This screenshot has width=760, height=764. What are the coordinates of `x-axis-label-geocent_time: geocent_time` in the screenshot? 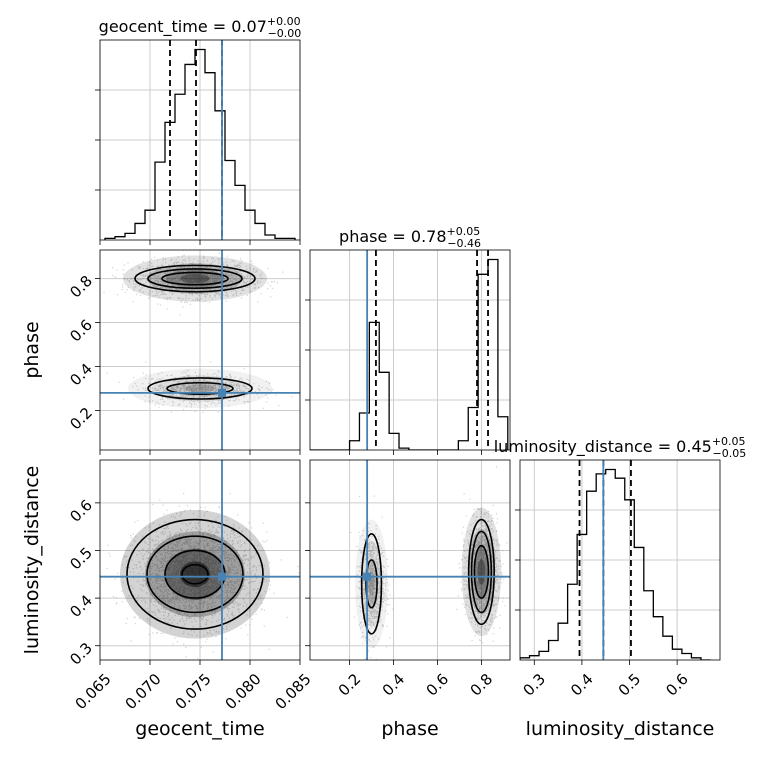 It's located at (199, 729).